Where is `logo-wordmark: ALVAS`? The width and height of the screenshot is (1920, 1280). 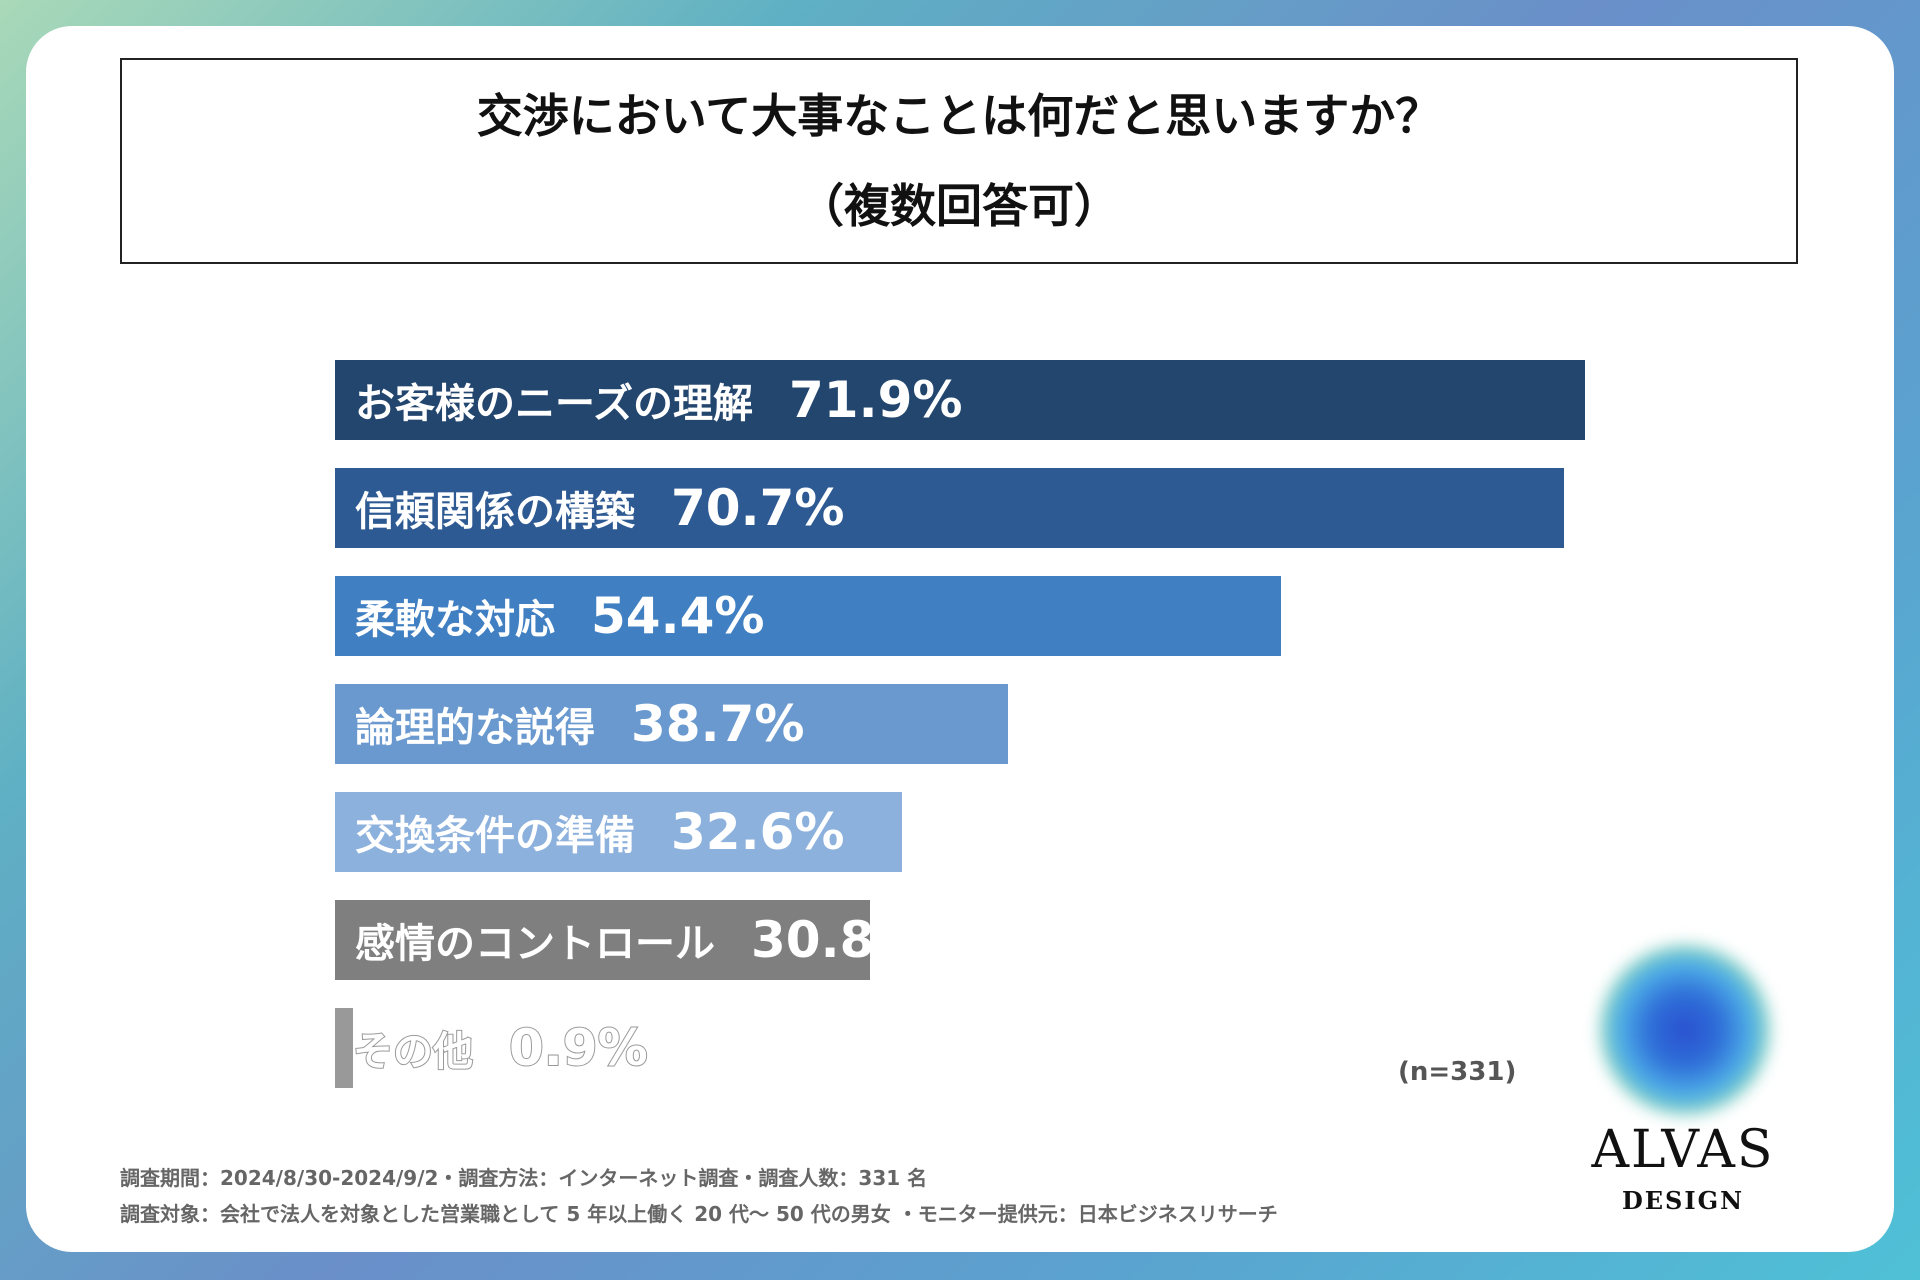
logo-wordmark: ALVAS is located at coordinates (1683, 1150).